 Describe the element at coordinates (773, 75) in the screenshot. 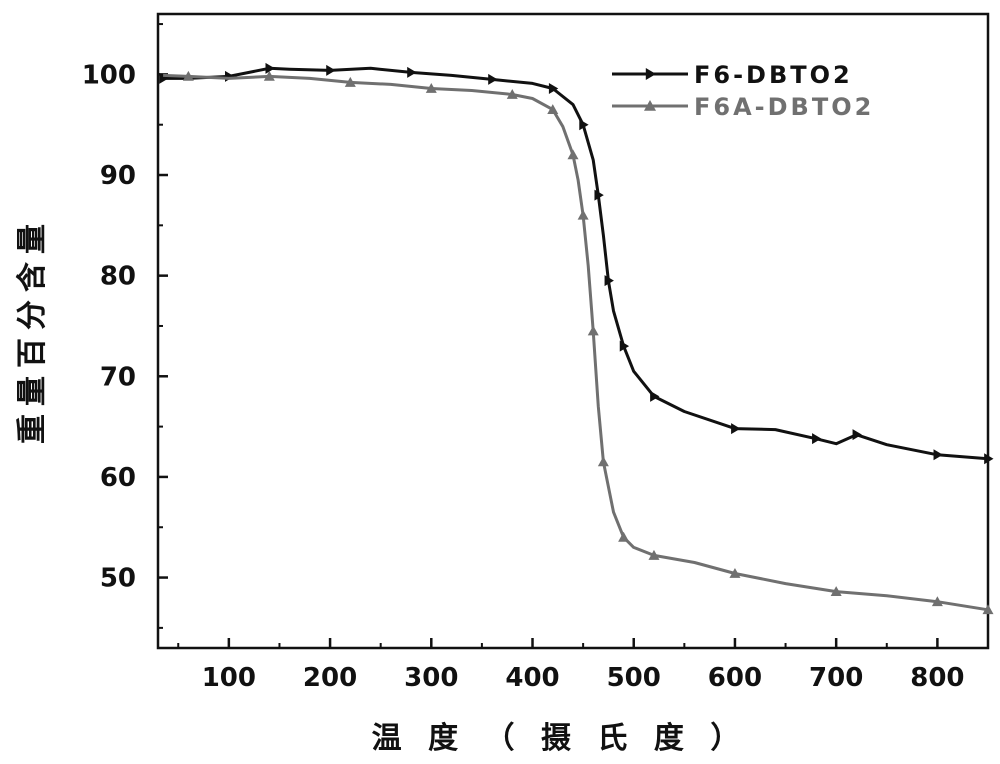

I see `legend-label: F6-DBTO2` at that location.